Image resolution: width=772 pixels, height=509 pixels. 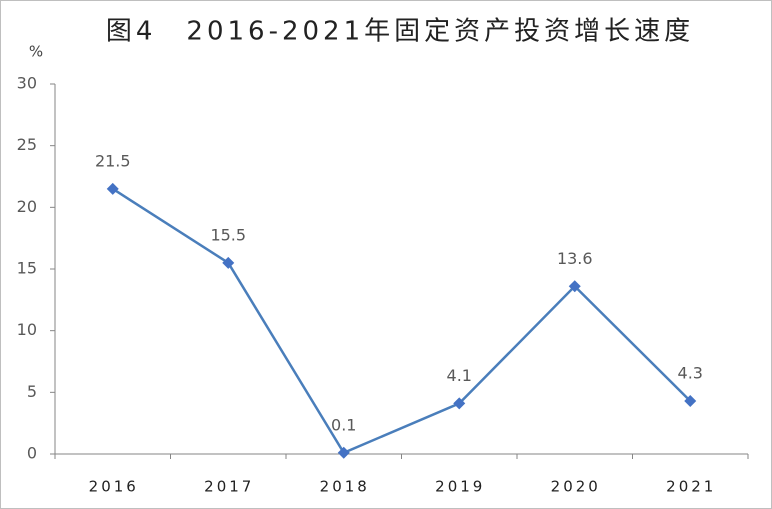 What do you see at coordinates (229, 487) in the screenshot?
I see `x-tick-label: 2017` at bounding box center [229, 487].